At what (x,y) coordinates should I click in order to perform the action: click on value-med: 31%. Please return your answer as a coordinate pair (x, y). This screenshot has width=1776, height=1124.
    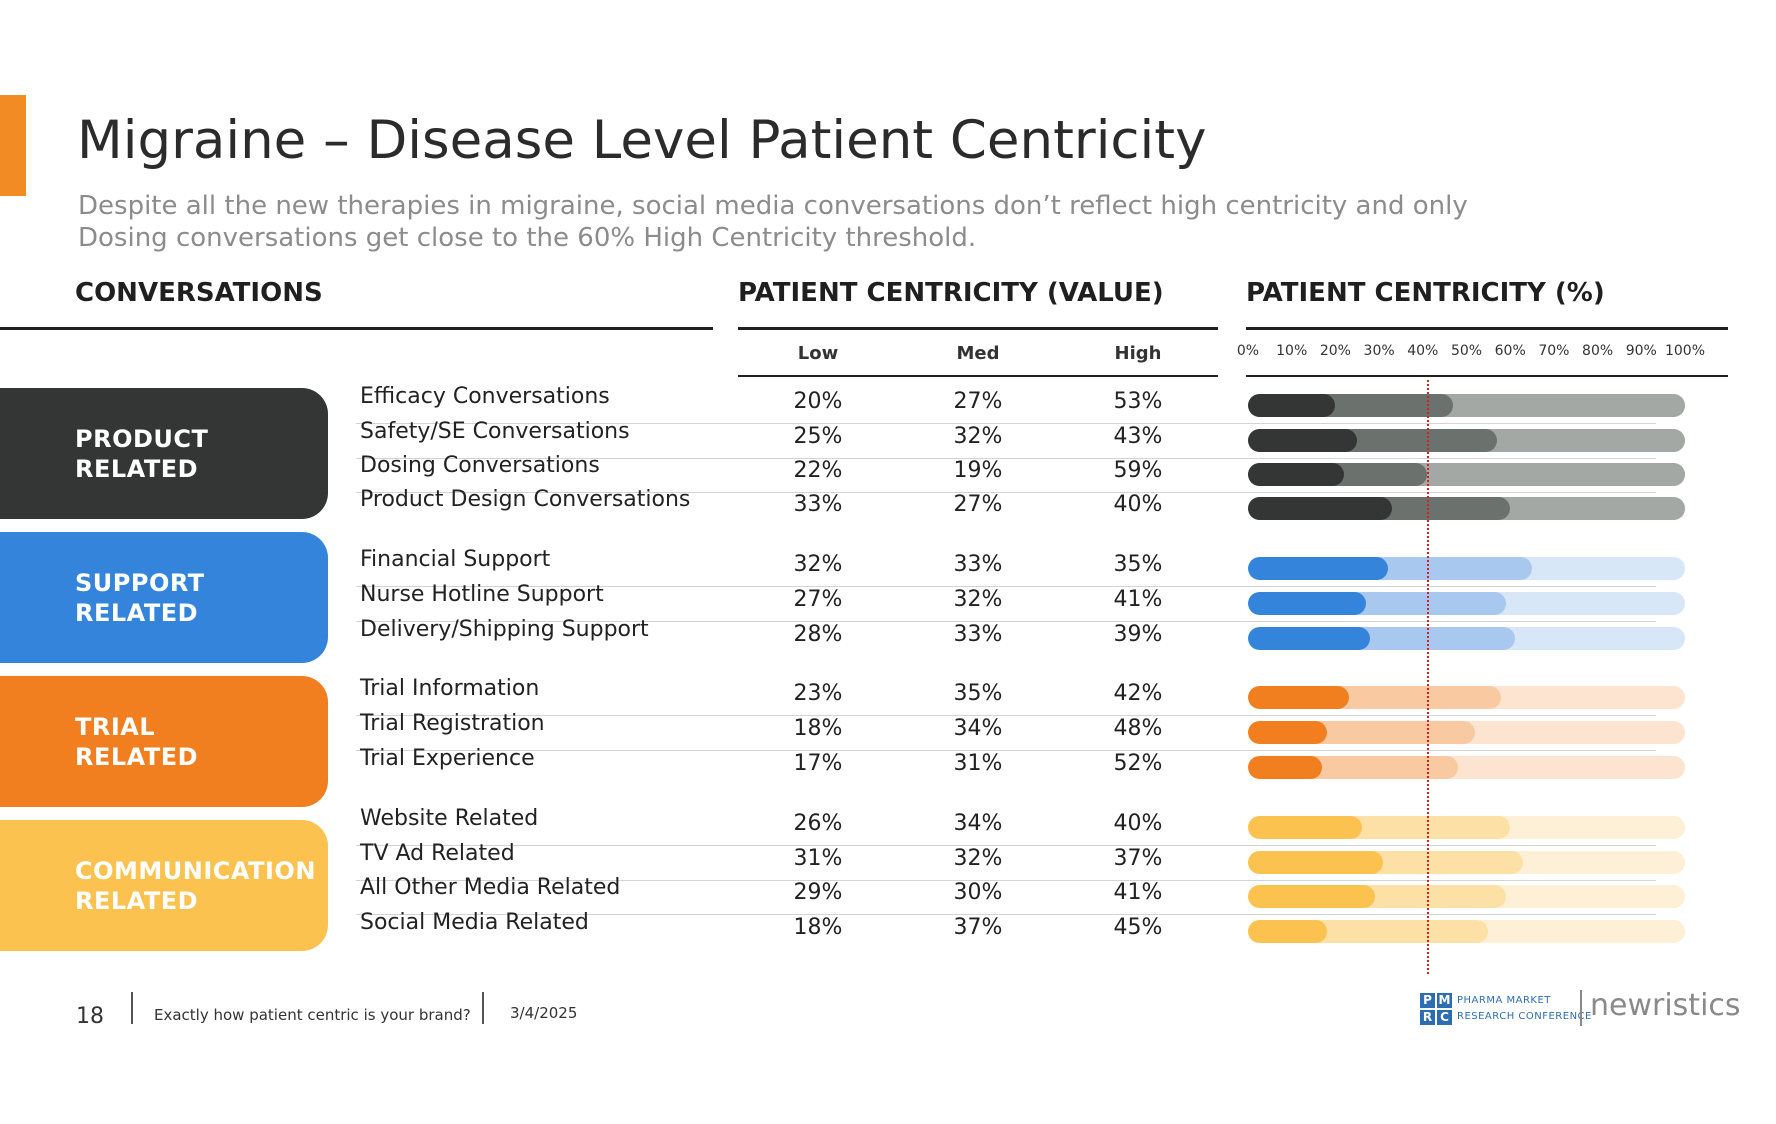
    Looking at the image, I should click on (978, 763).